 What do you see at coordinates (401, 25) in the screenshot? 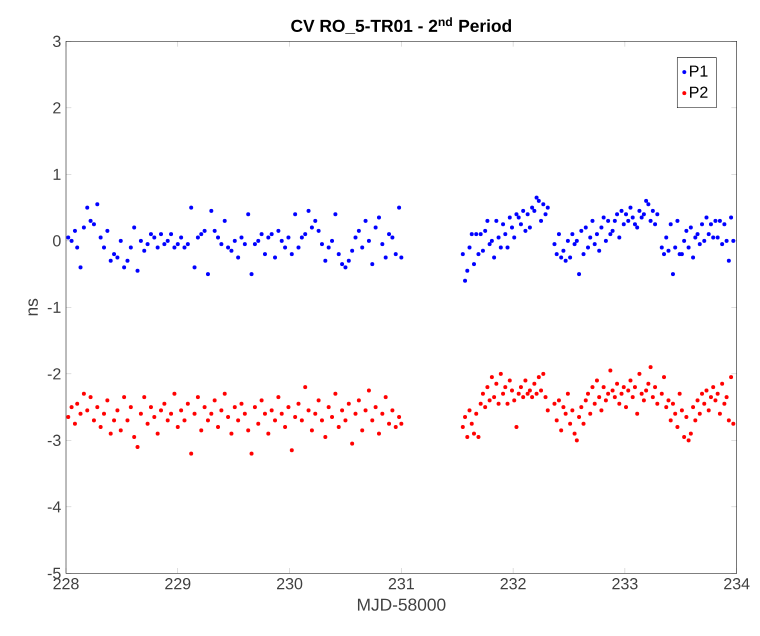
I see `chart-title: CV RO_5-TR01 - 2$^{nd}$ Period` at bounding box center [401, 25].